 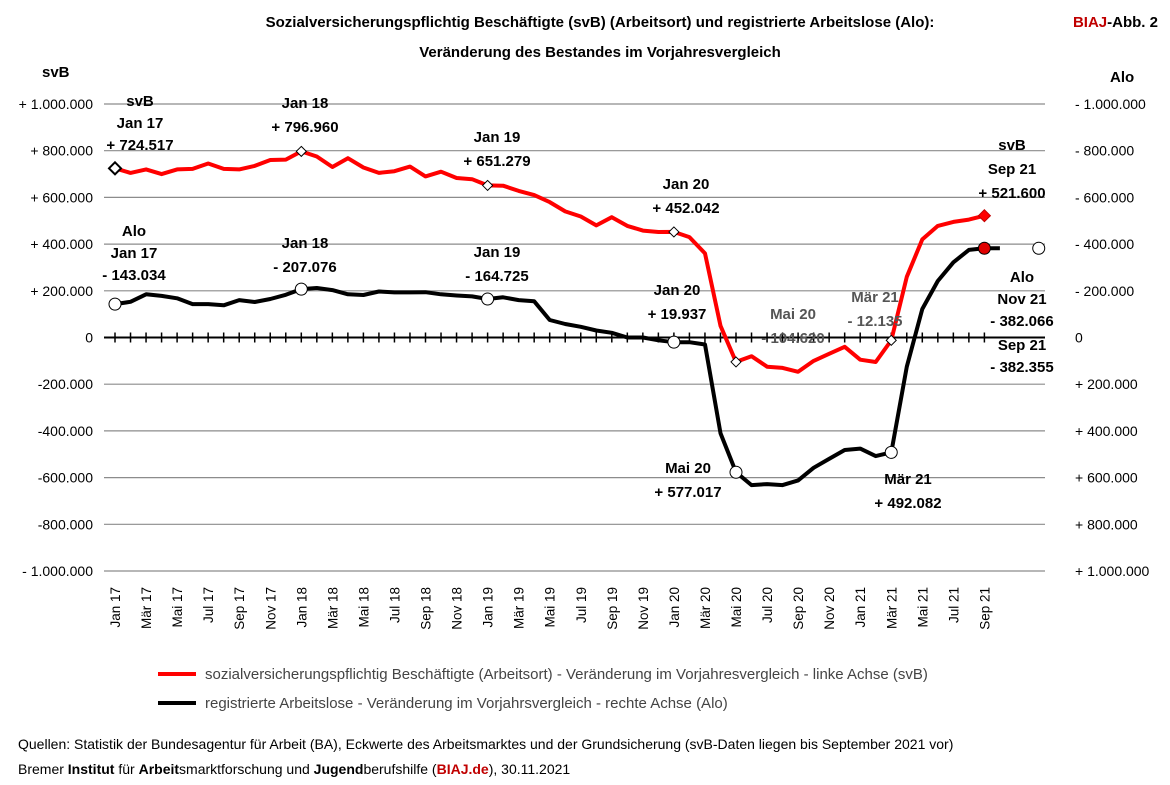 What do you see at coordinates (674, 607) in the screenshot?
I see `x-tick-label: Jan 20` at bounding box center [674, 607].